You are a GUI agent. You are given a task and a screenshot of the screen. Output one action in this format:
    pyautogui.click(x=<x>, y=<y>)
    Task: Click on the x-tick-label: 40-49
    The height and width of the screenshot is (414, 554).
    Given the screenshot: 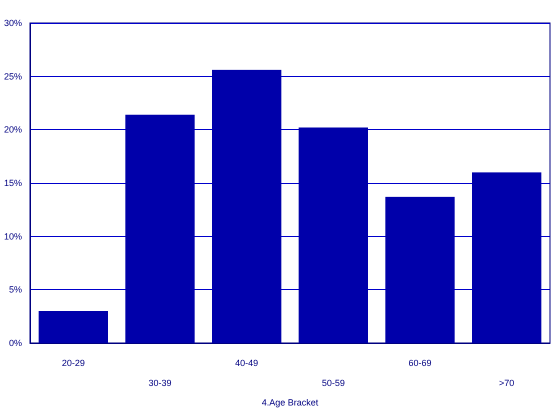 What is the action you would take?
    pyautogui.click(x=246, y=363)
    